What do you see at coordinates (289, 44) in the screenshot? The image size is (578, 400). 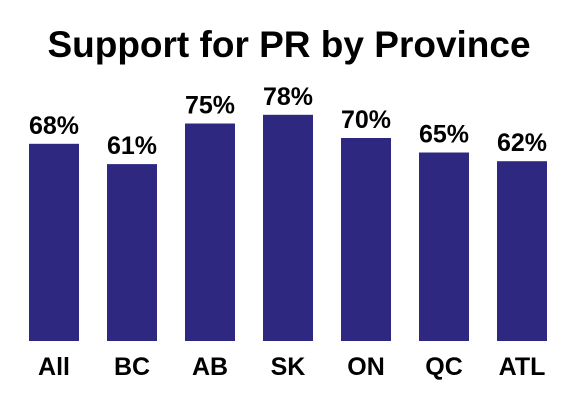 I see `chart-title: Support for PR by Province` at bounding box center [289, 44].